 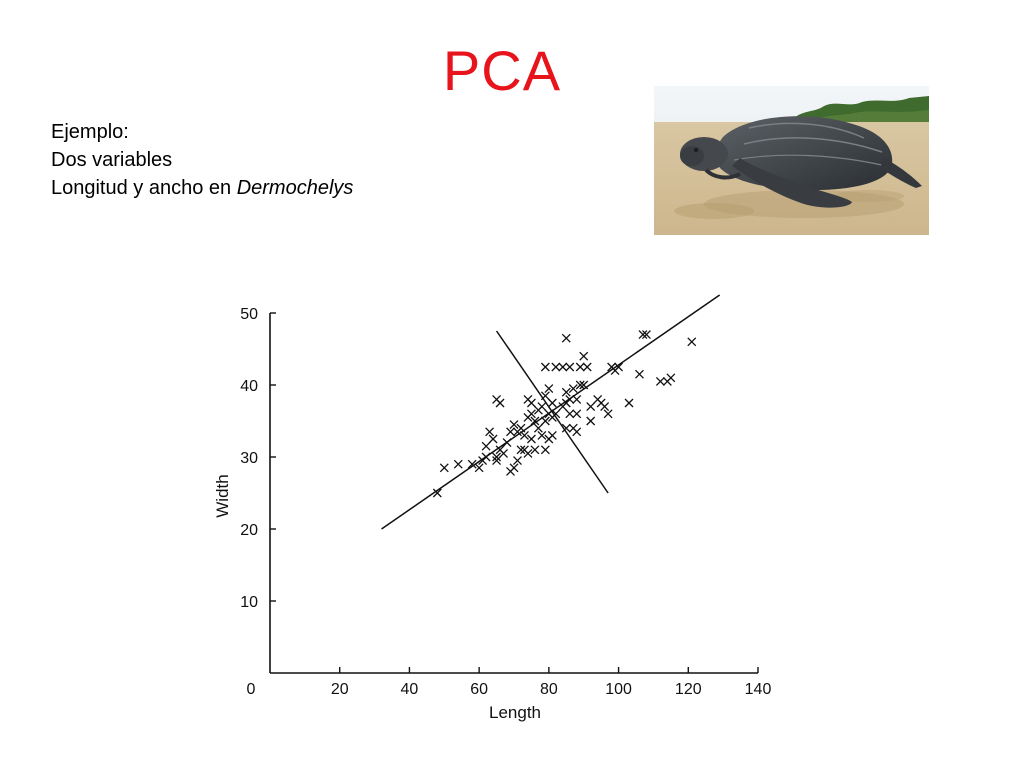 What do you see at coordinates (251, 689) in the screenshot?
I see `origin-label: 0` at bounding box center [251, 689].